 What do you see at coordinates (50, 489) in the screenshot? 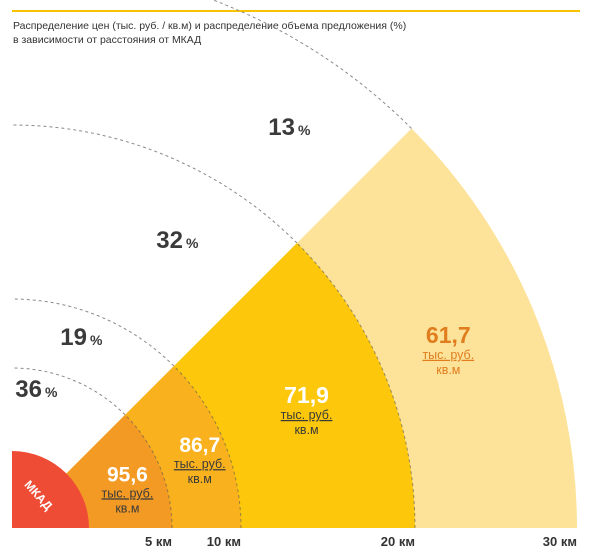
I see `mkad-disc` at bounding box center [50, 489].